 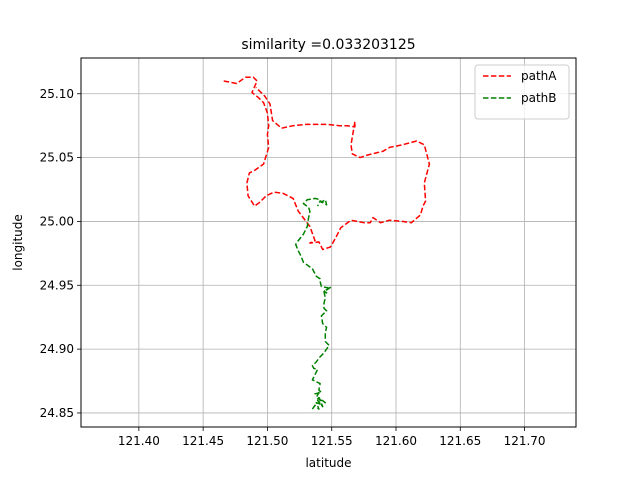 What do you see at coordinates (460, 441) in the screenshot?
I see `x-tick-label: 121.65` at bounding box center [460, 441].